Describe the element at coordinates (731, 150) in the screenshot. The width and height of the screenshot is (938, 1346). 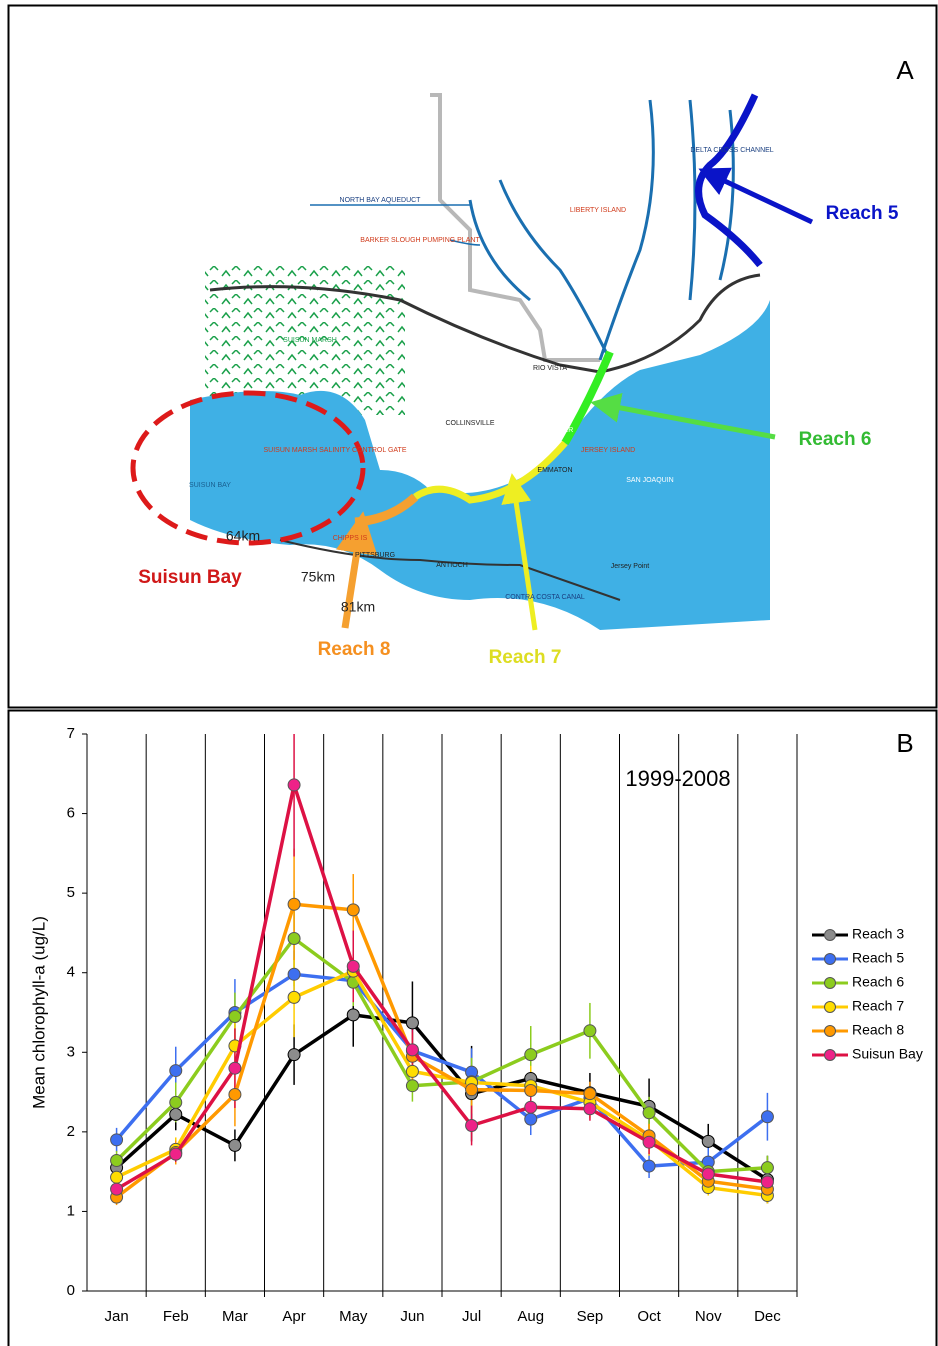
I see `map-label: DELTA CROSS CHANNEL` at that location.